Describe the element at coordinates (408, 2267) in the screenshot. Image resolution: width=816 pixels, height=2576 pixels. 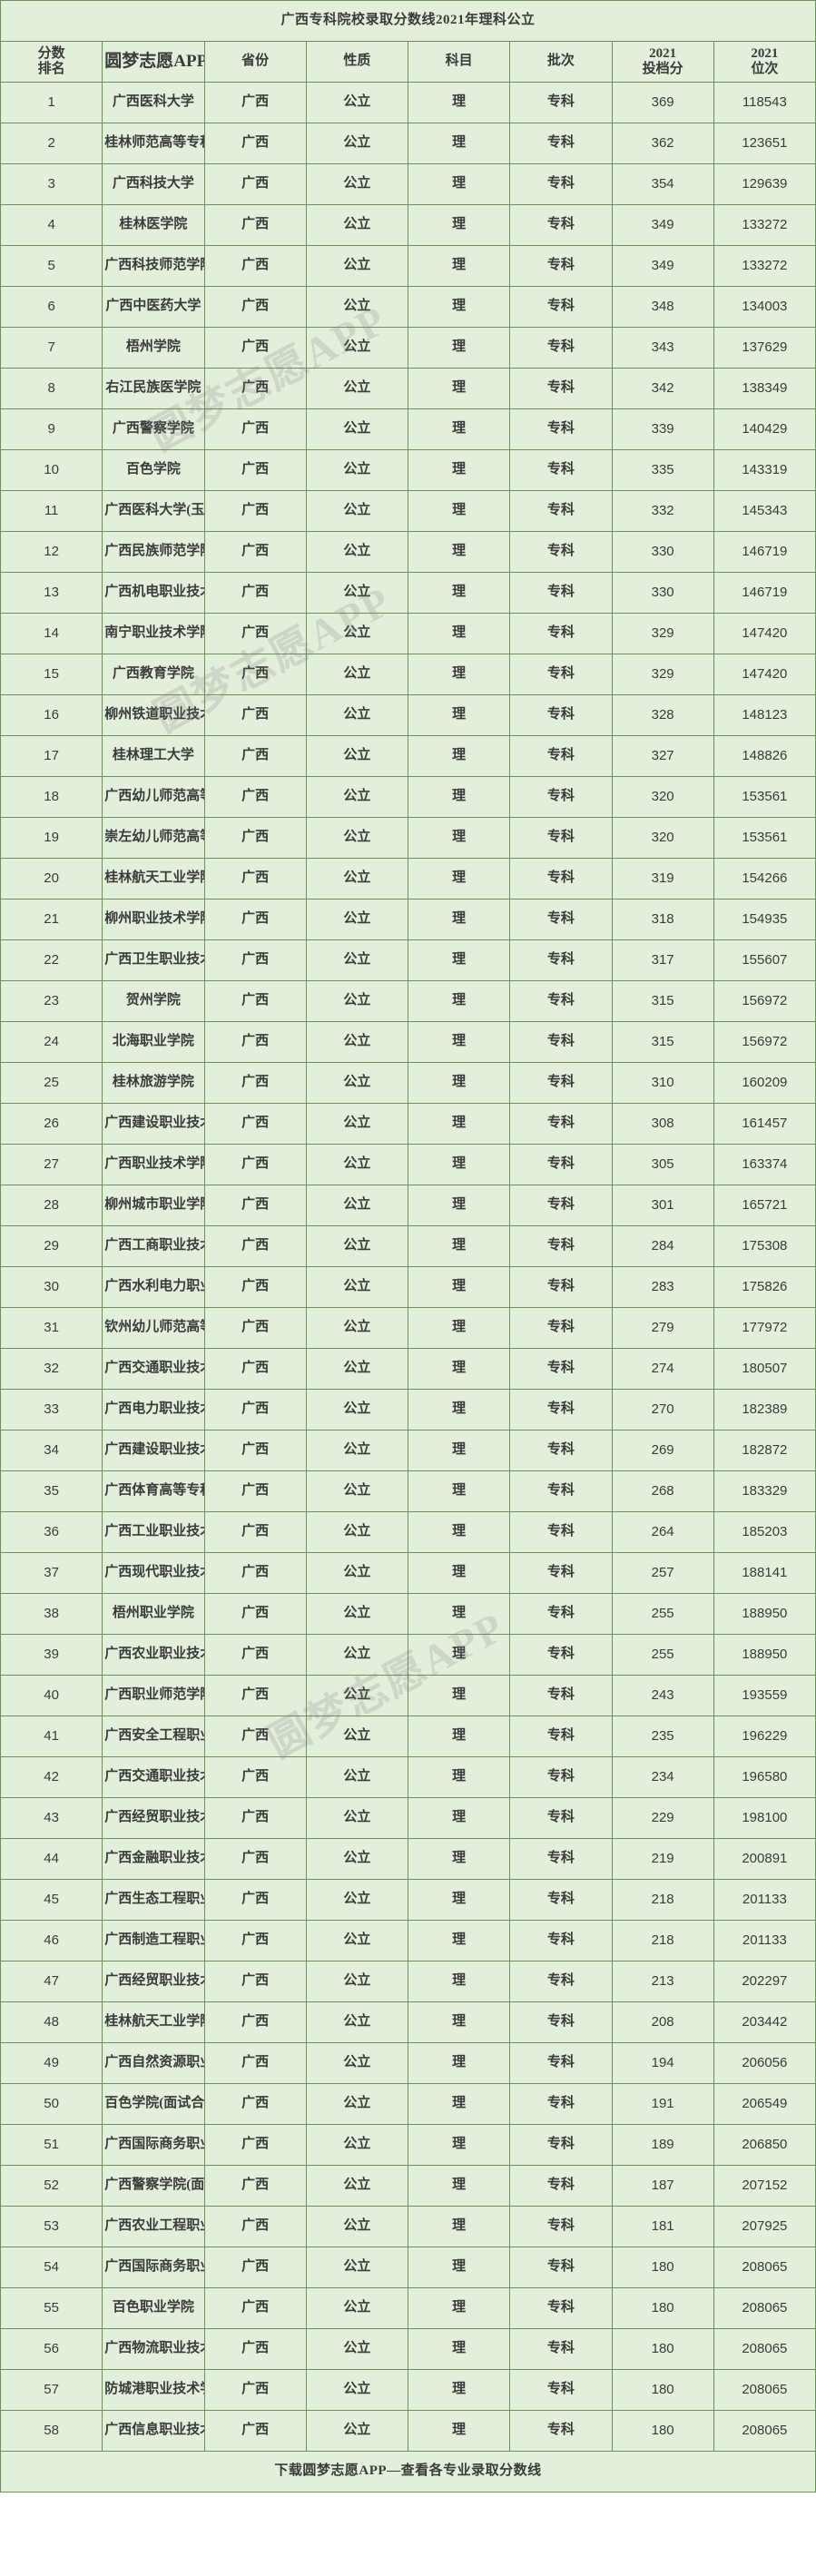
I see `table-row: 54广西国际商务职业技术学院广西公立理专科180208065` at that location.